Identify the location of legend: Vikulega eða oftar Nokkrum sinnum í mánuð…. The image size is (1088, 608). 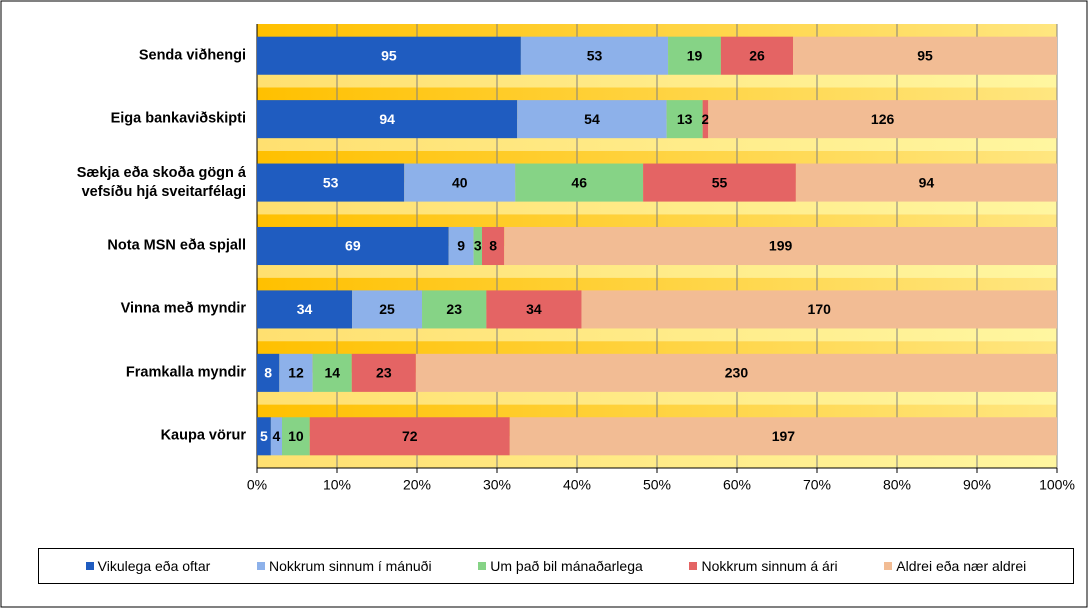
(556, 566).